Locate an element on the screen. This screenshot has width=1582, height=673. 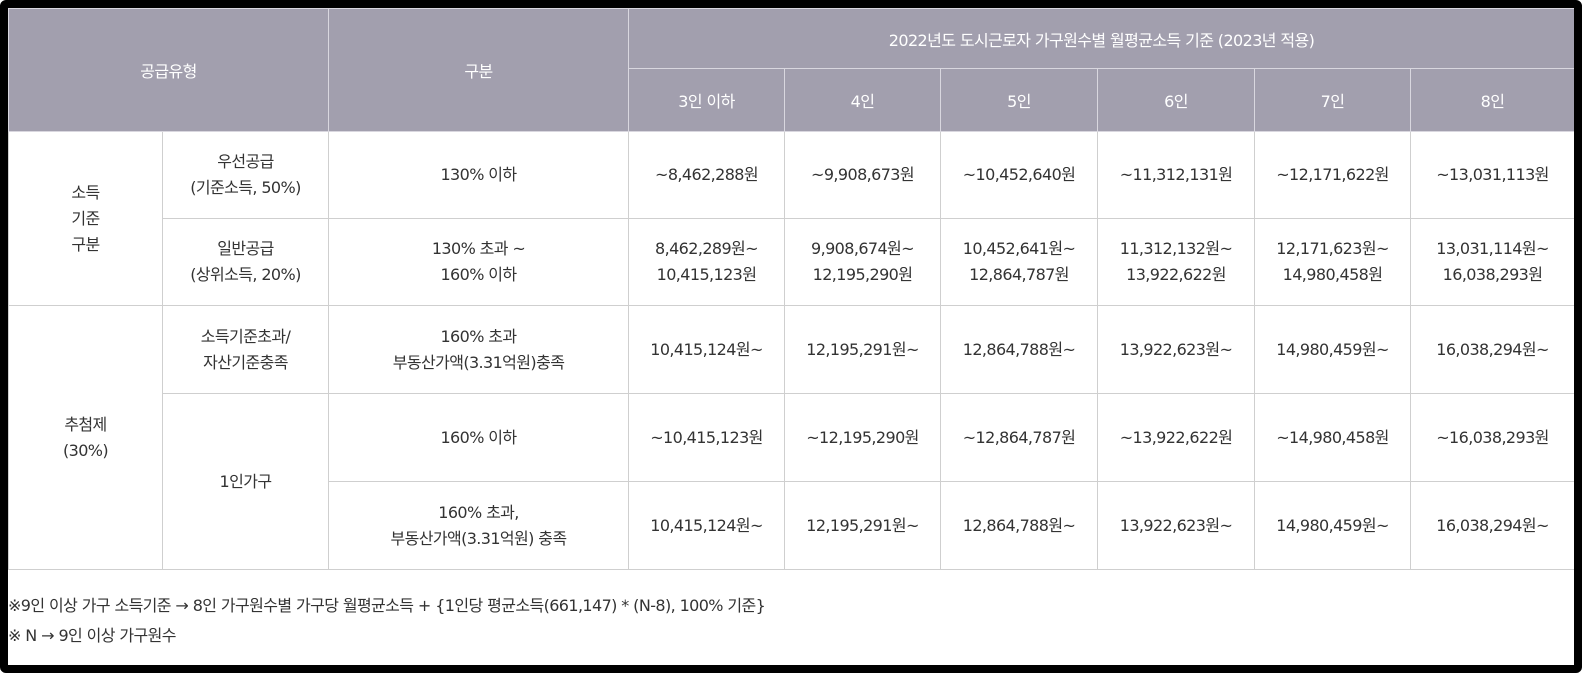
header-household-7: 7인 is located at coordinates (1333, 100).